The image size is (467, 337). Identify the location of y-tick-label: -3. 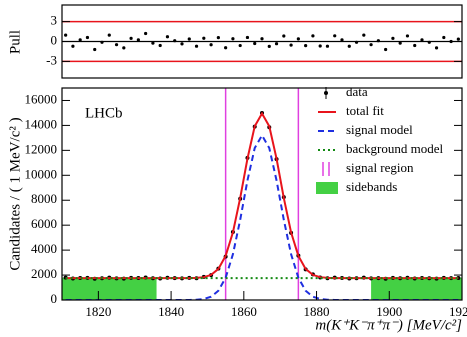
(51, 59).